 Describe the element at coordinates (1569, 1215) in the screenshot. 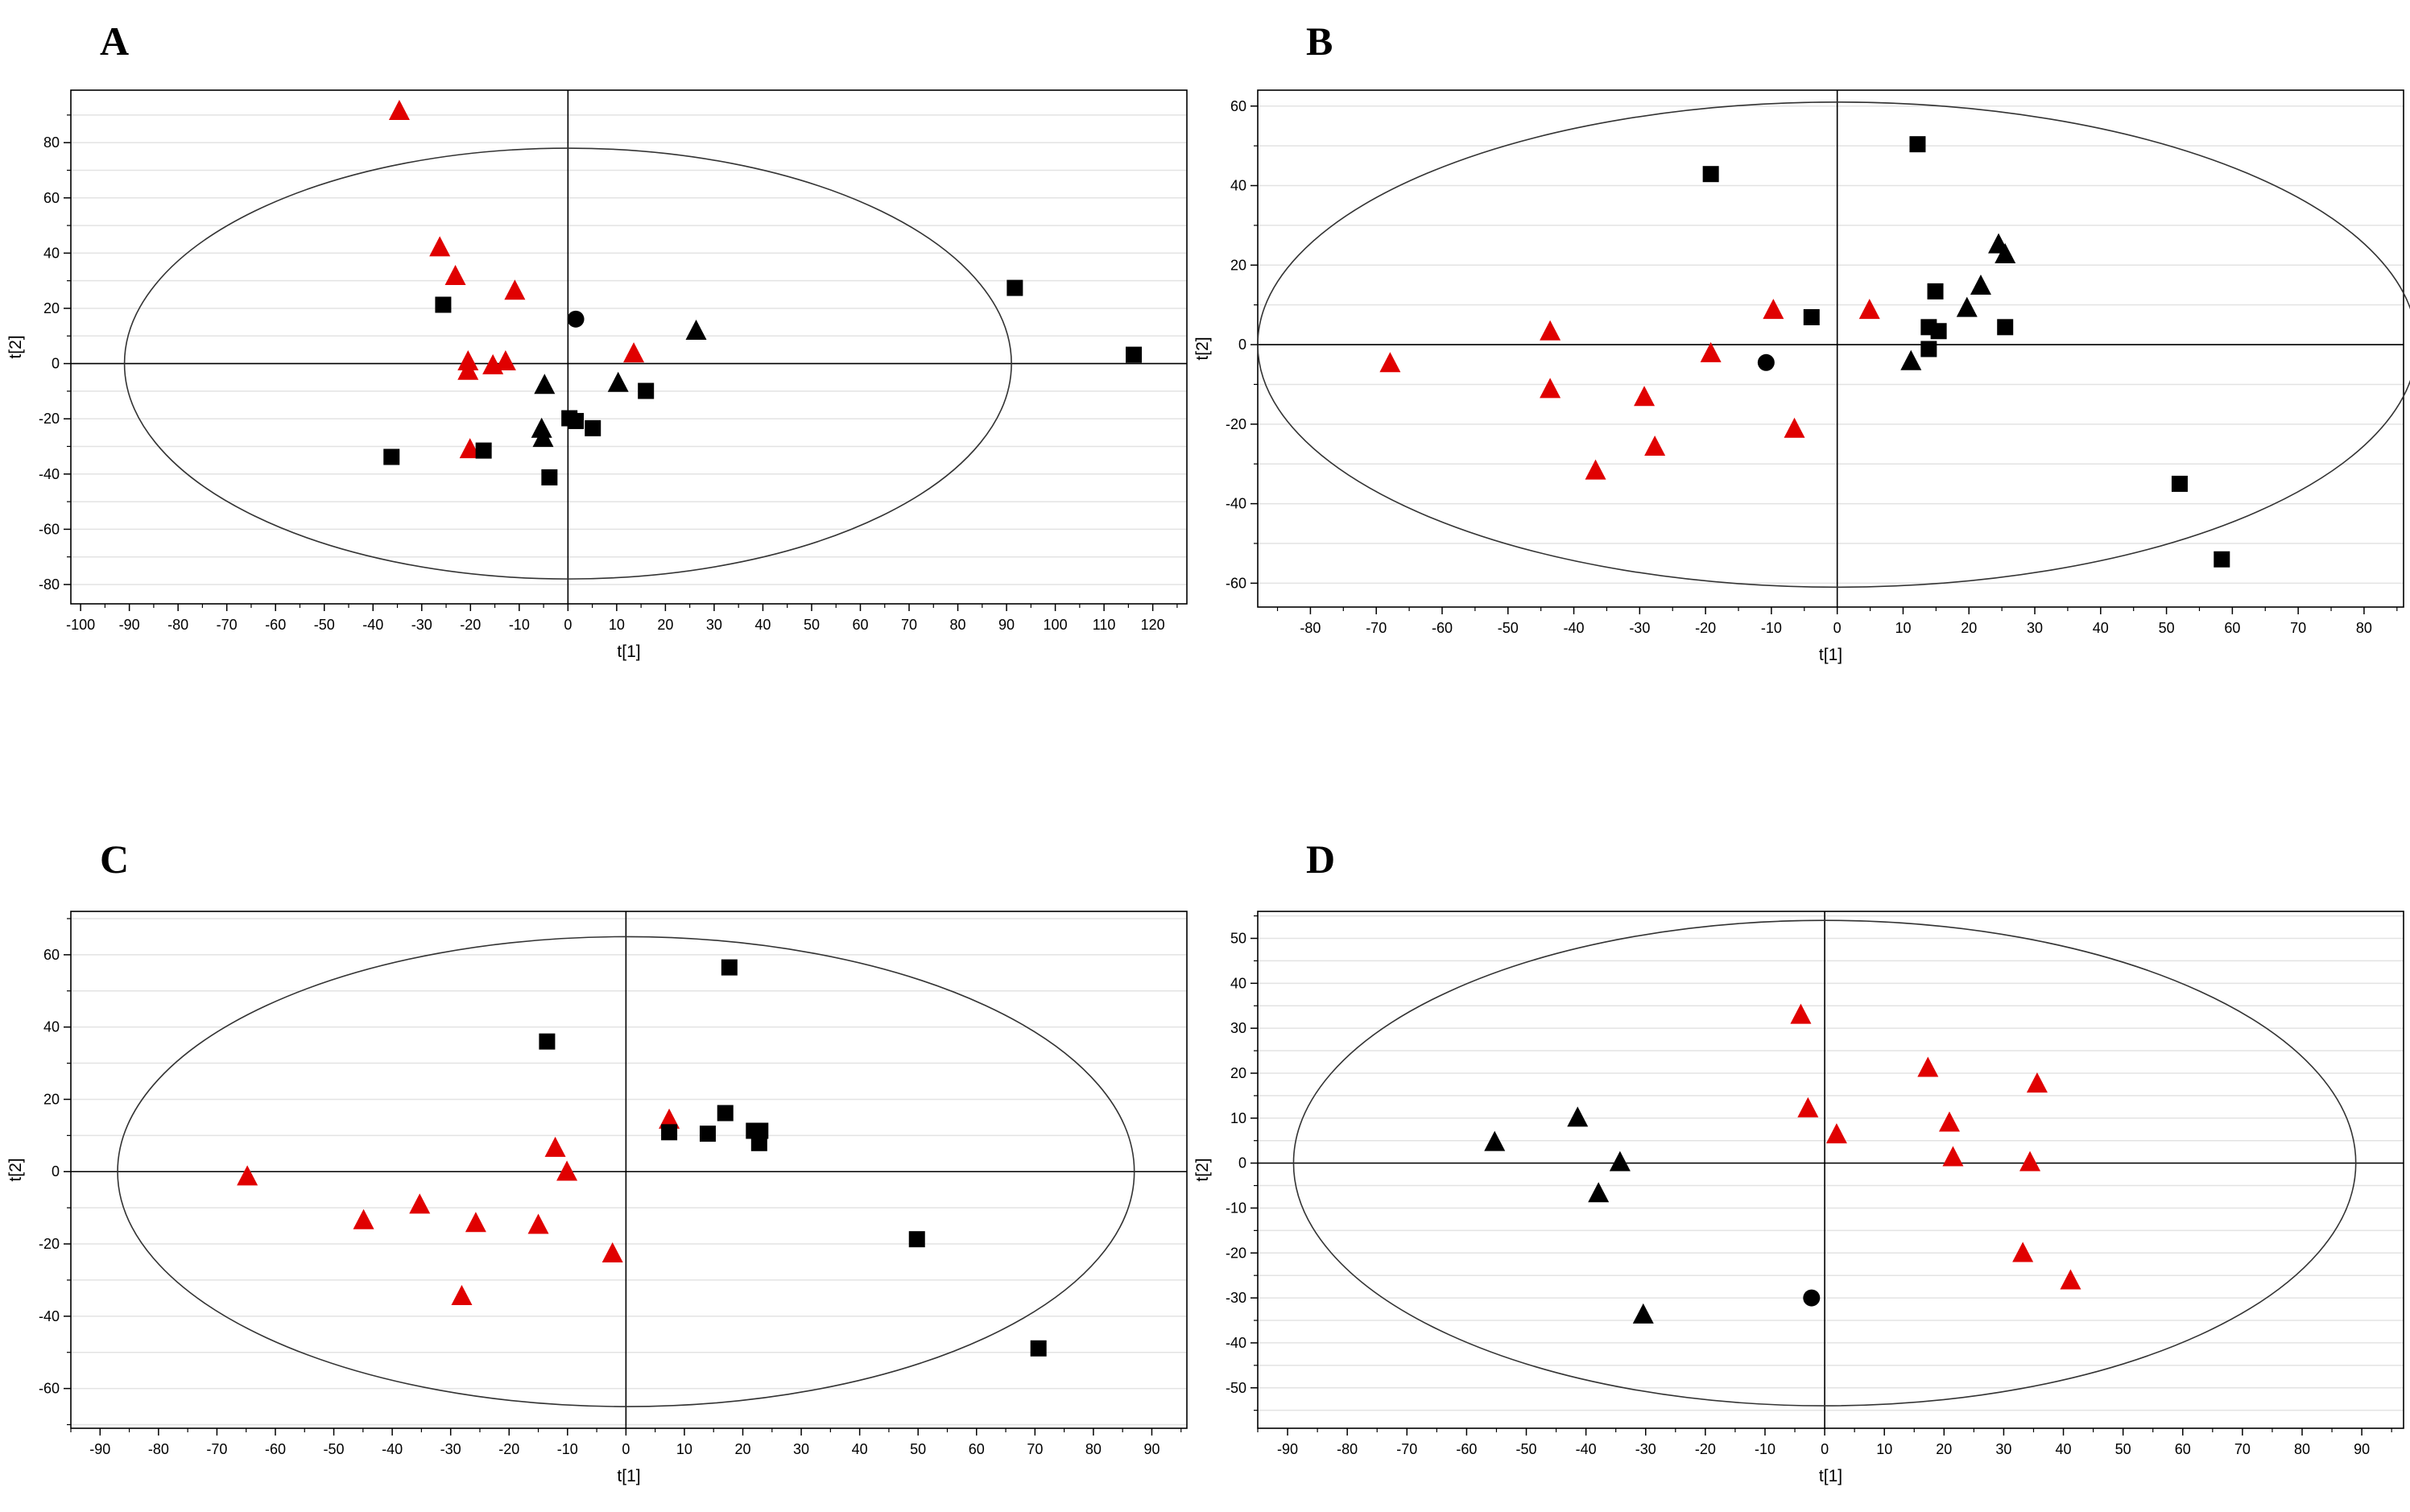

I see `series-black-triangle` at that location.